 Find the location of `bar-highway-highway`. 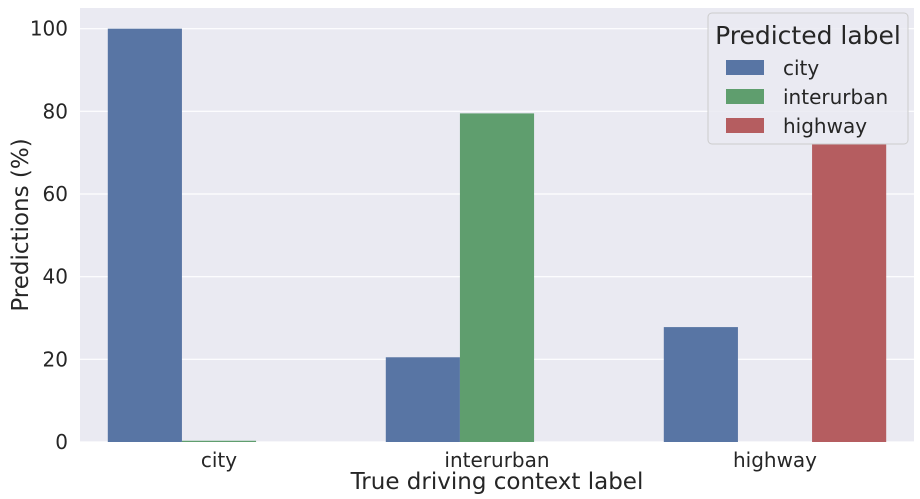

bar-highway-highway is located at coordinates (849, 292).